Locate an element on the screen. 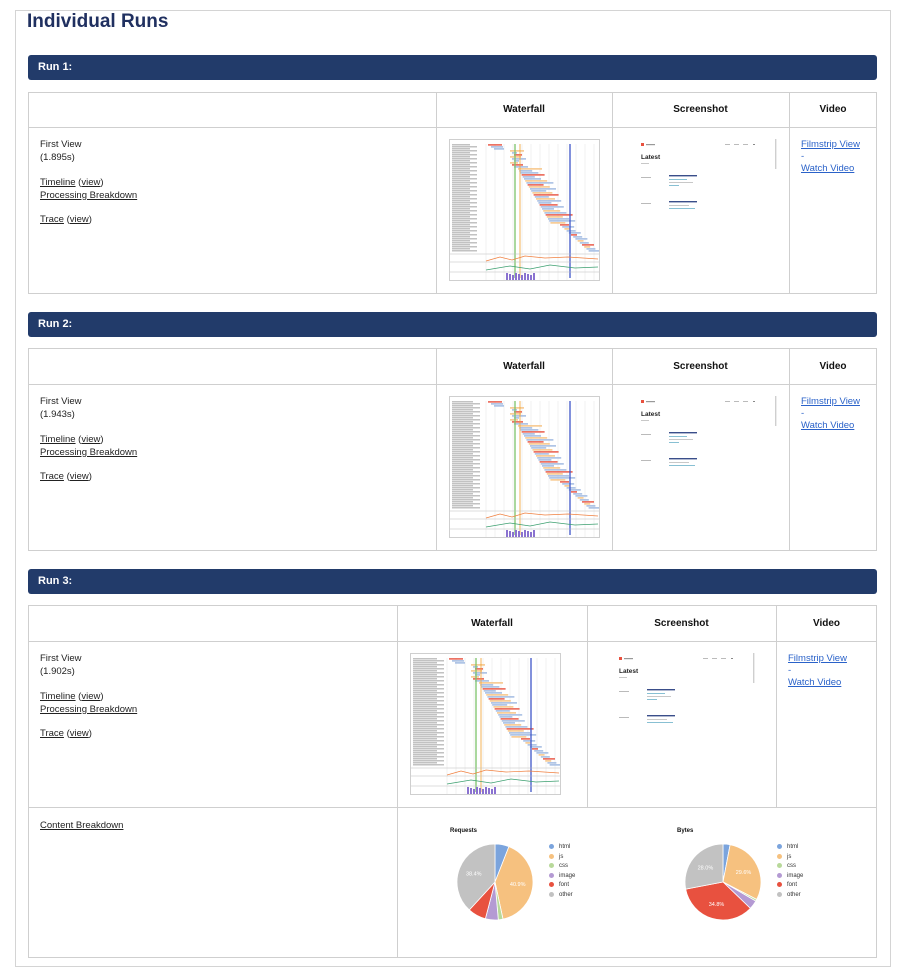 The height and width of the screenshot is (974, 898). pie-label-other: 38.4% is located at coordinates (474, 875).